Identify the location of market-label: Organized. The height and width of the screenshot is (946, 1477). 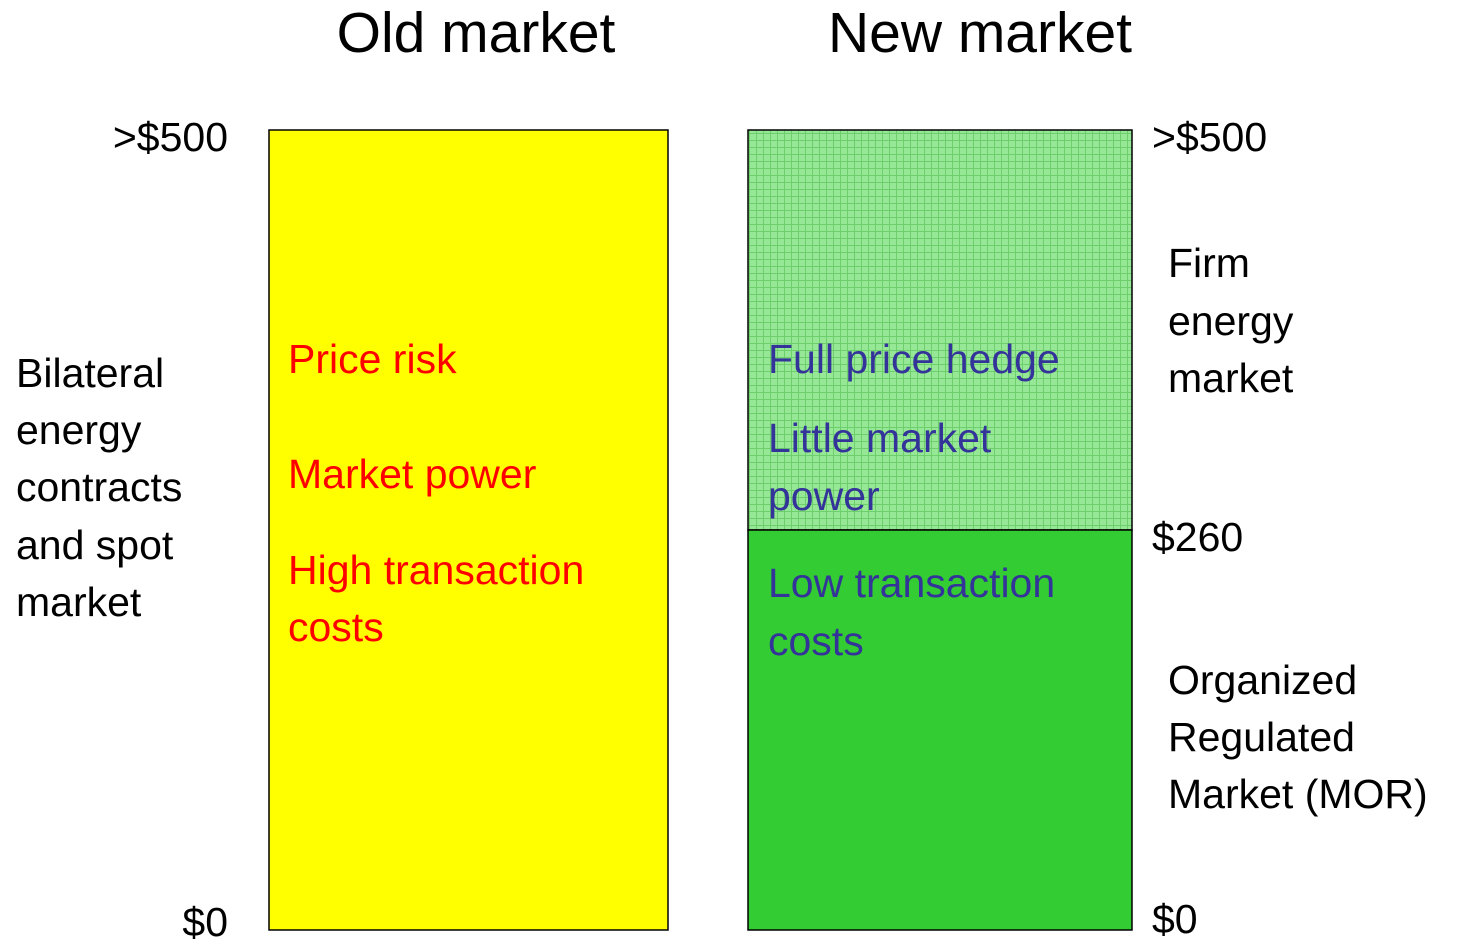
(1262, 680).